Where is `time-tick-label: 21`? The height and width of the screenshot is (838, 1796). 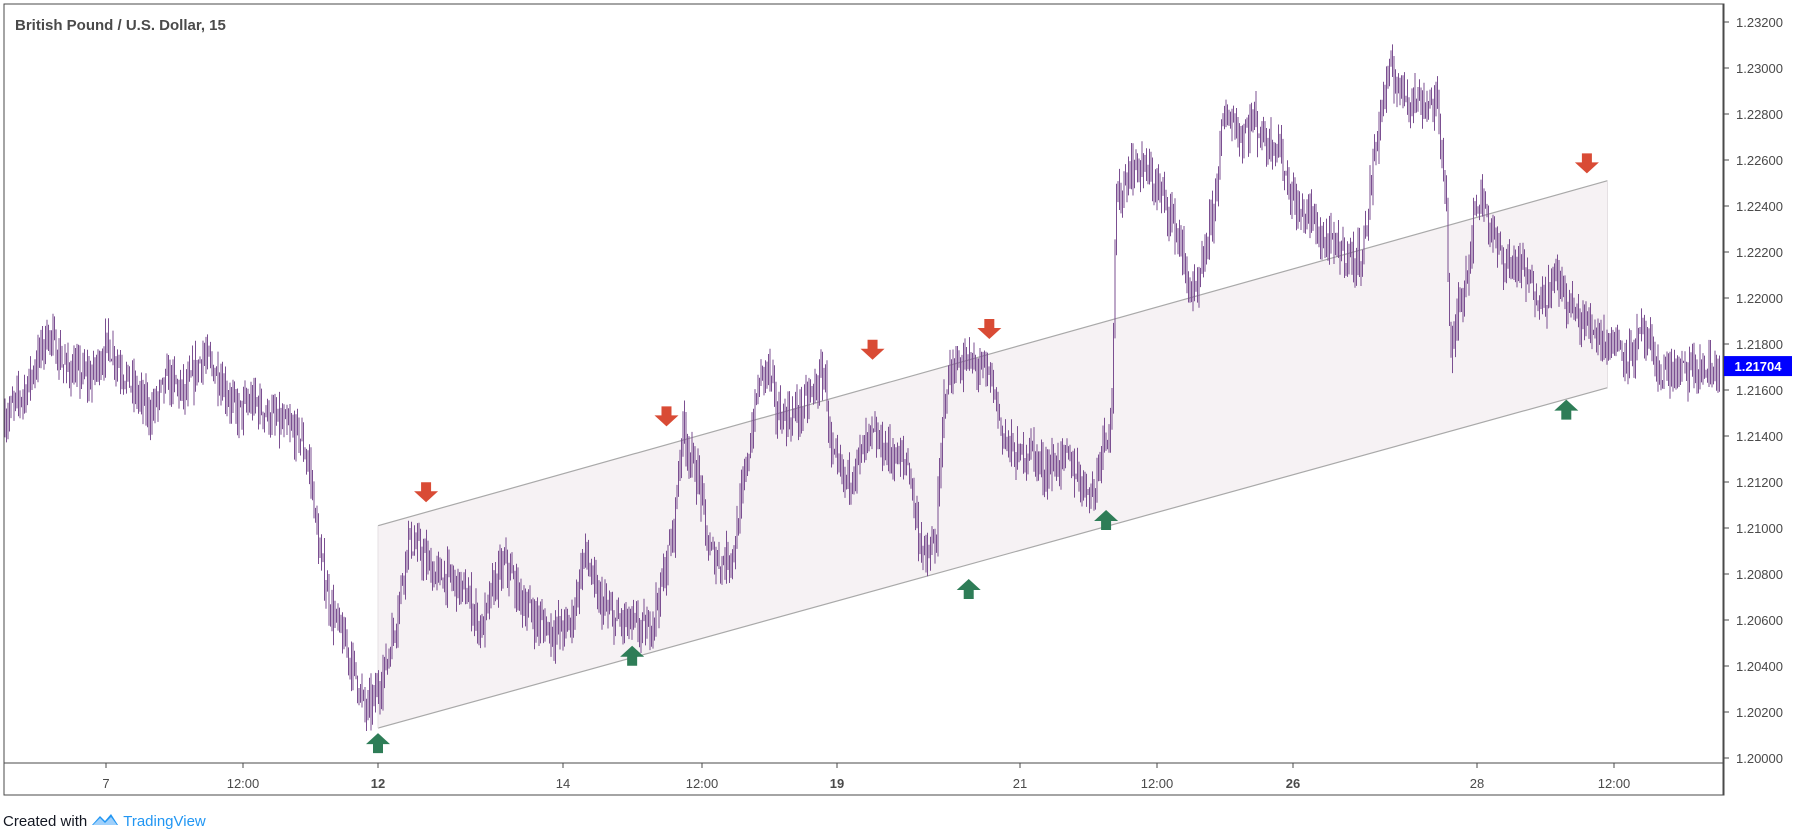
time-tick-label: 21 is located at coordinates (1020, 783).